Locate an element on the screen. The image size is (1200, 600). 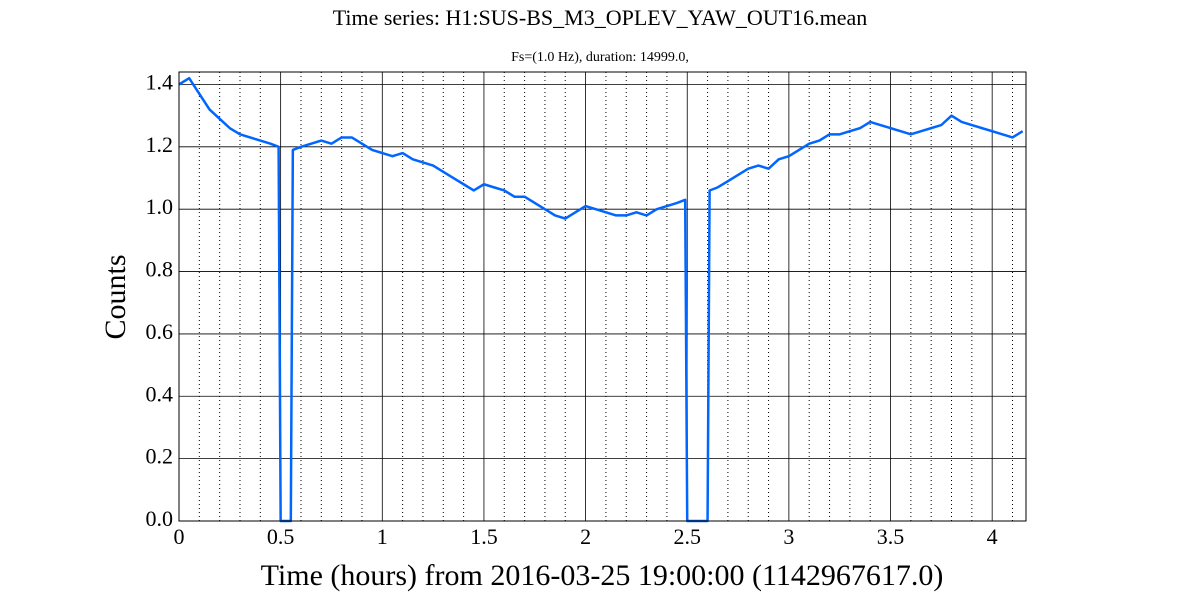
x-tick-label: 2.5 is located at coordinates (687, 536).